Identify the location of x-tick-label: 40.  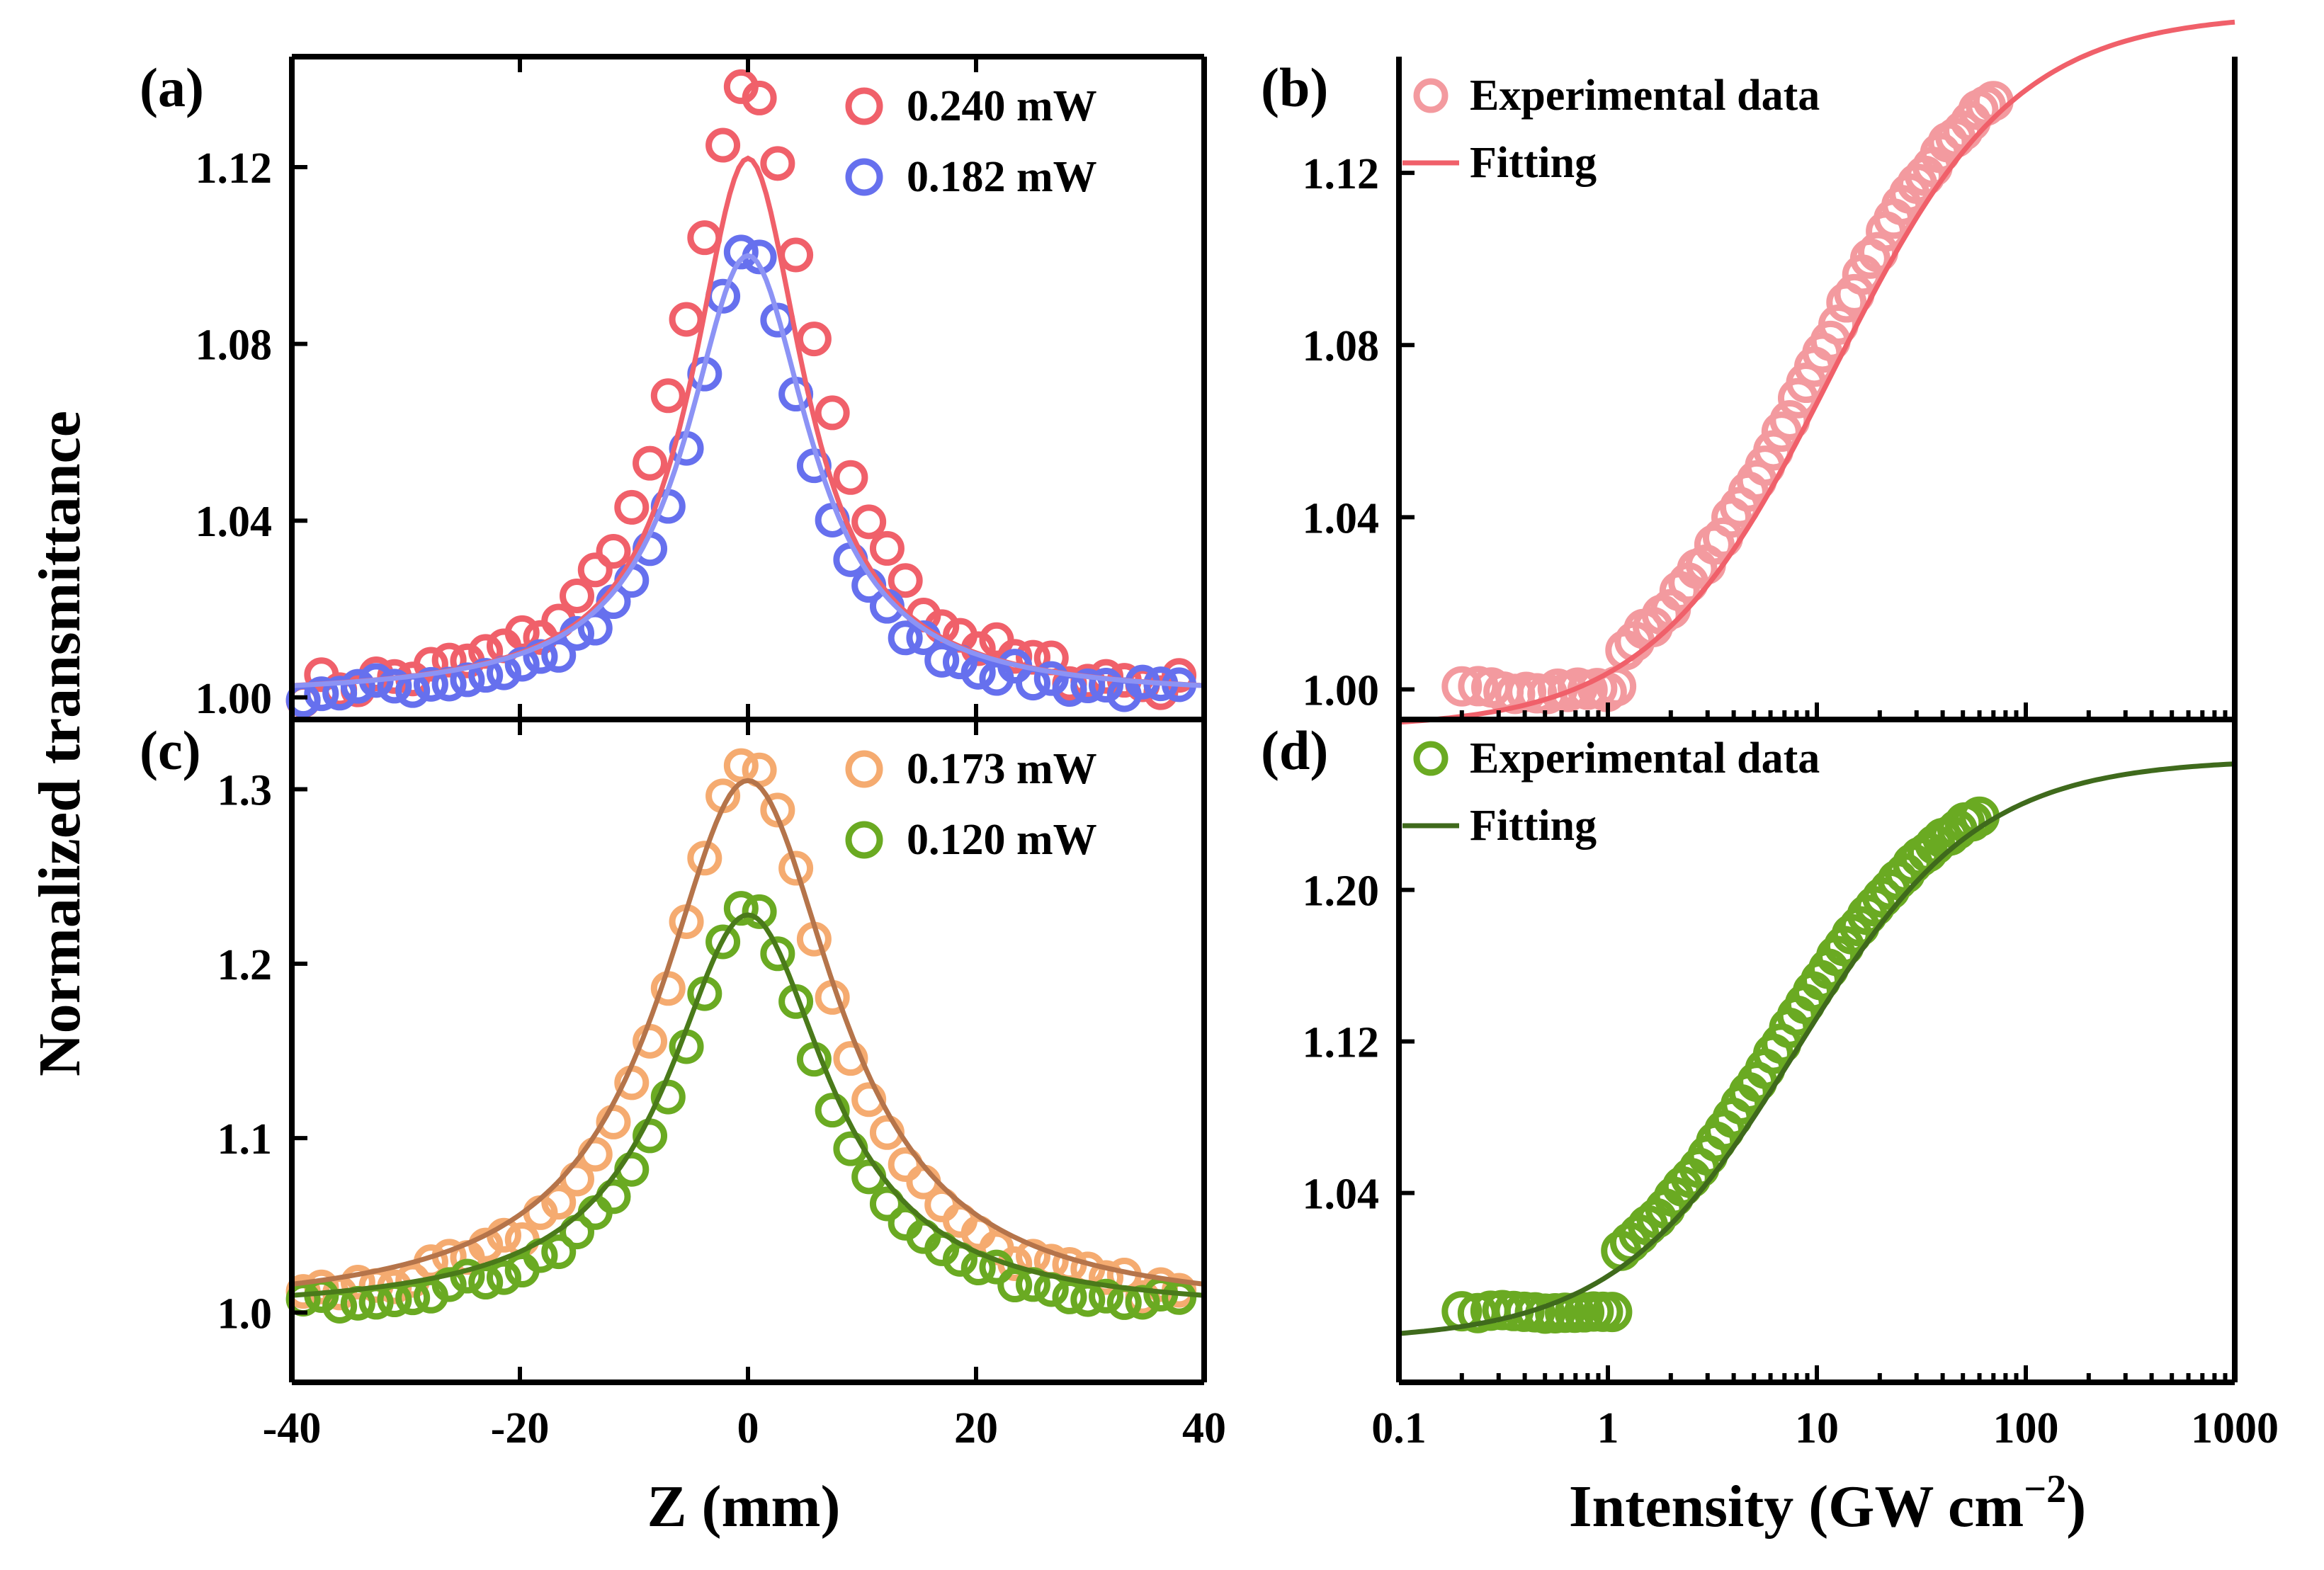
(1204, 1428).